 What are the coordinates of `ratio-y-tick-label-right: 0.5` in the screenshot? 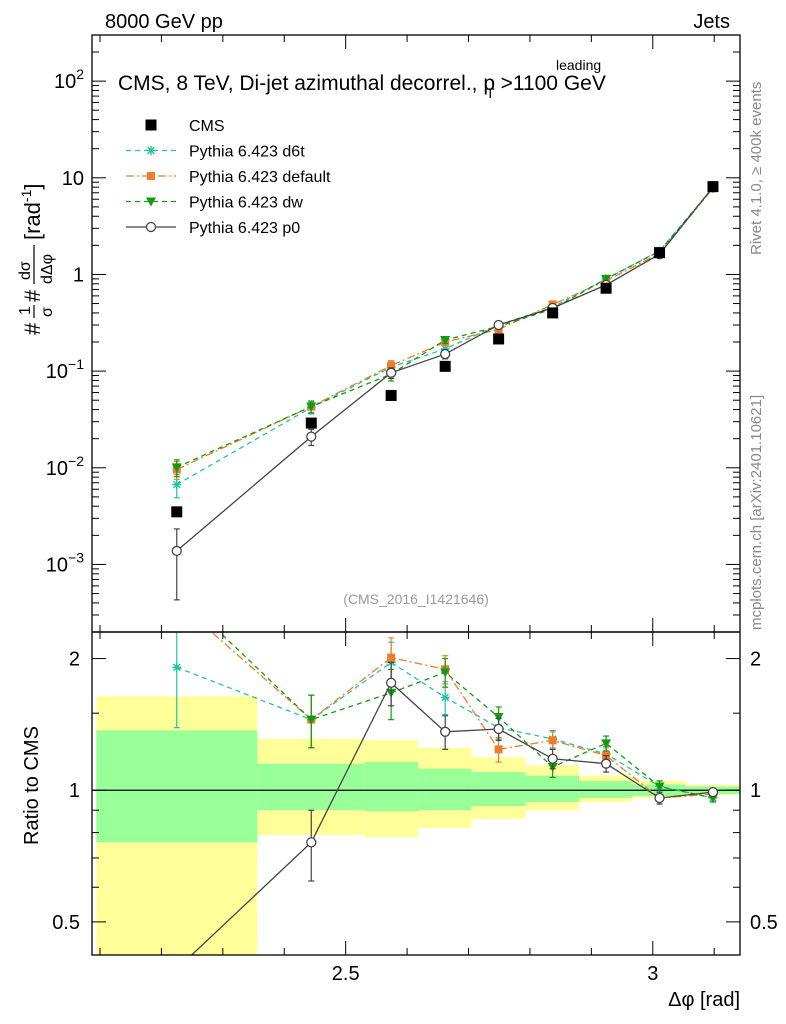 It's located at (764, 923).